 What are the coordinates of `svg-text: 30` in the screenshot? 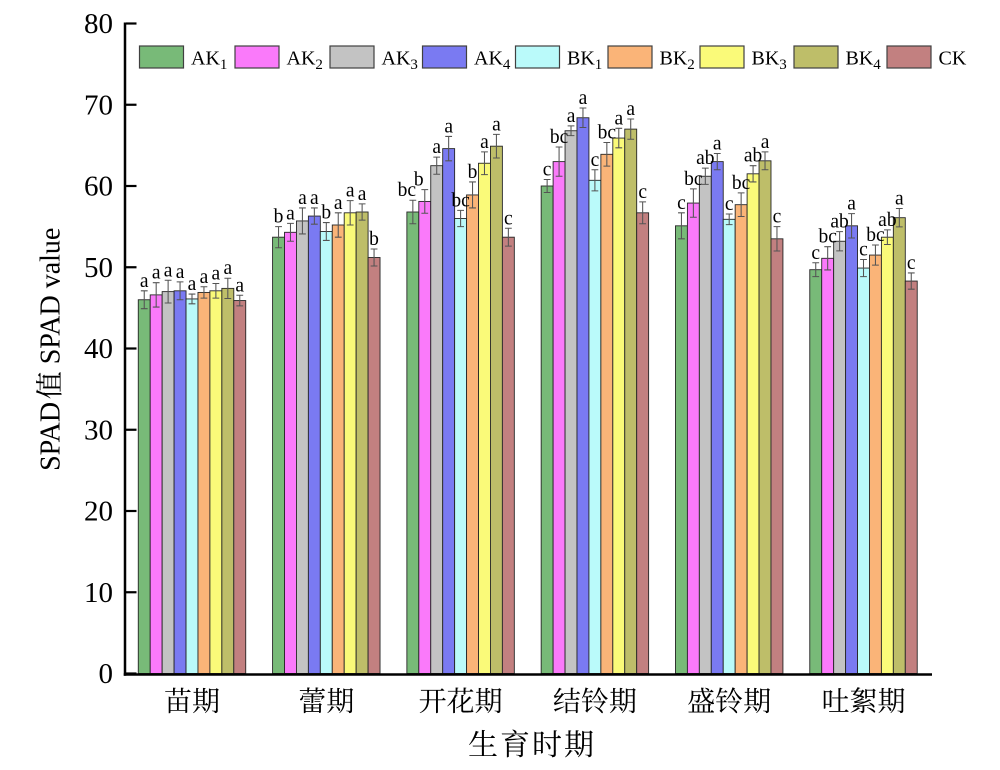 It's located at (98, 430).